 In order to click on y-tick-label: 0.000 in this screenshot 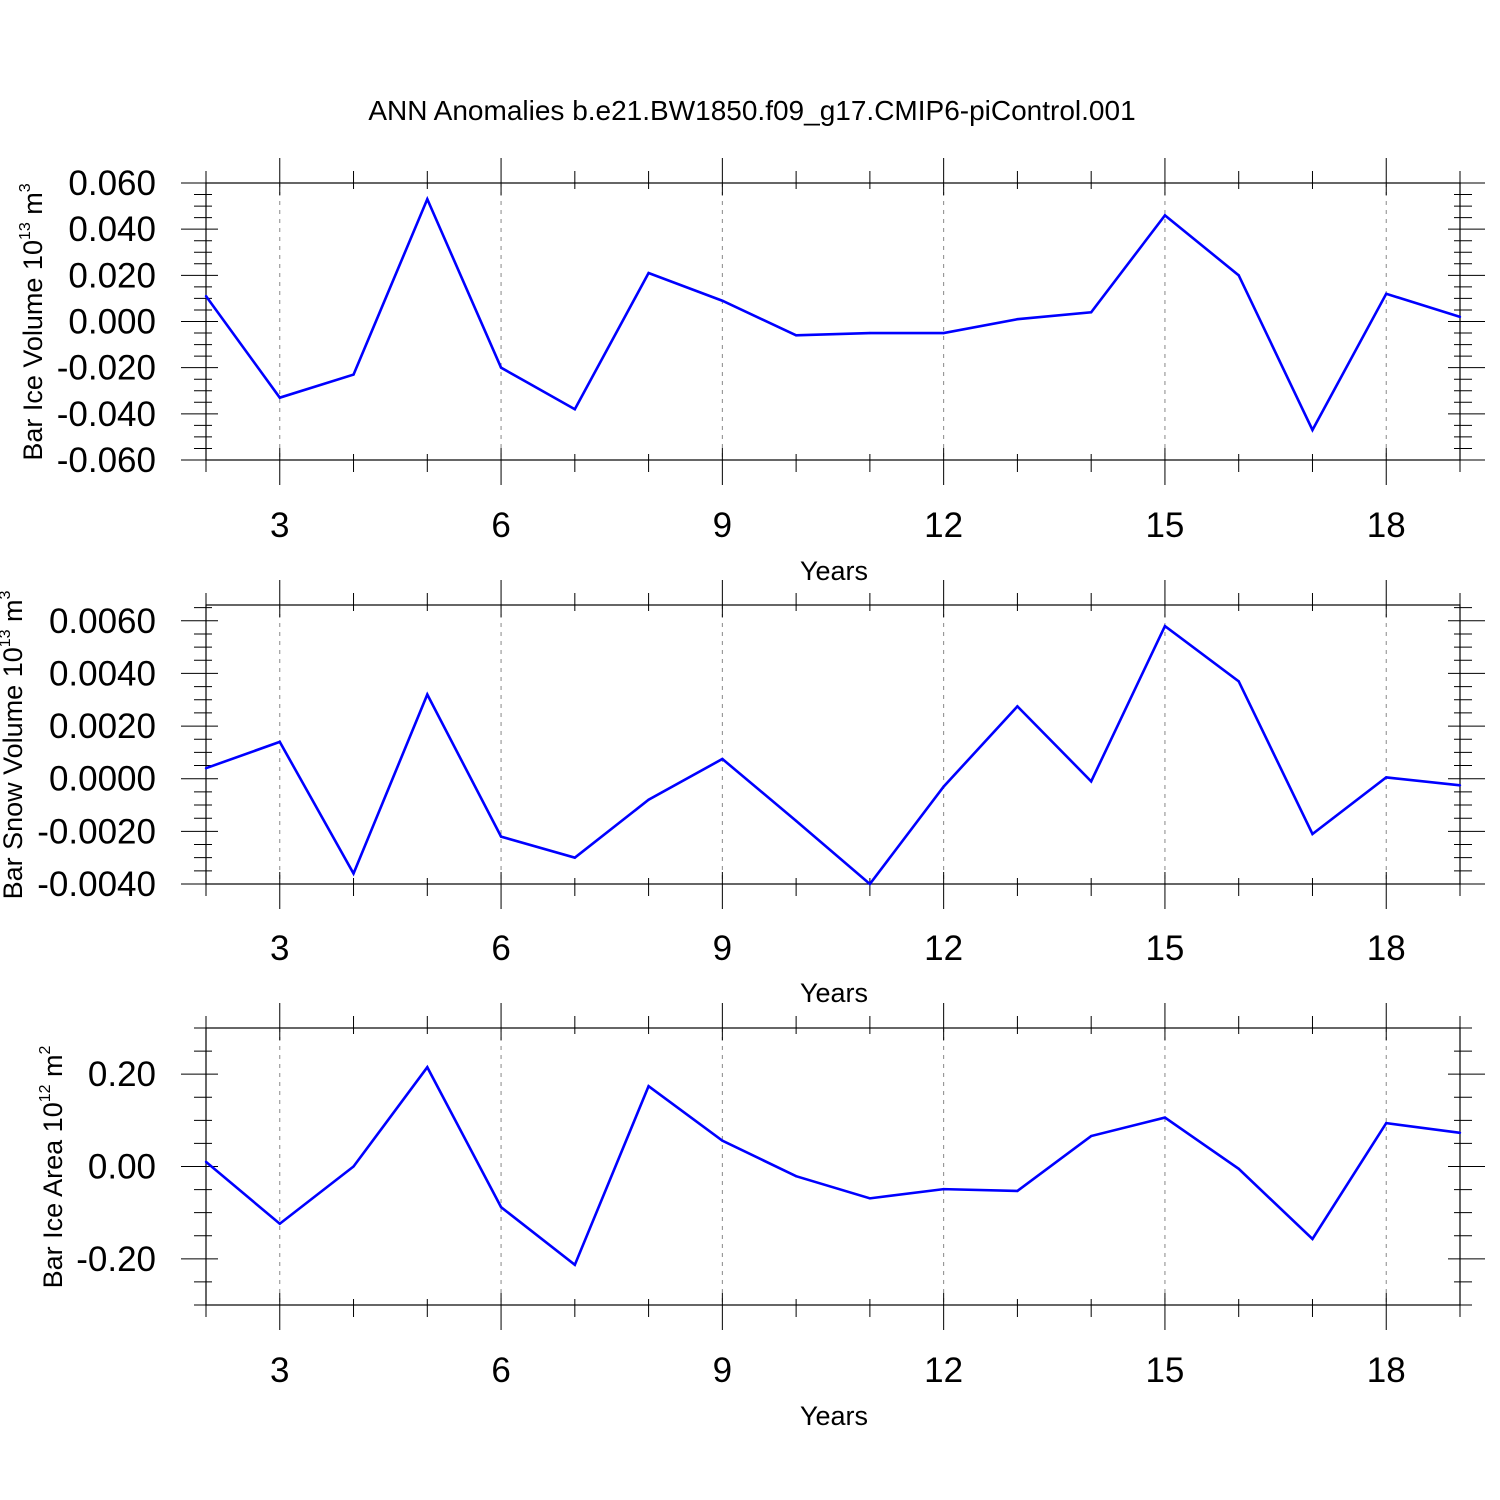, I will do `click(112, 322)`.